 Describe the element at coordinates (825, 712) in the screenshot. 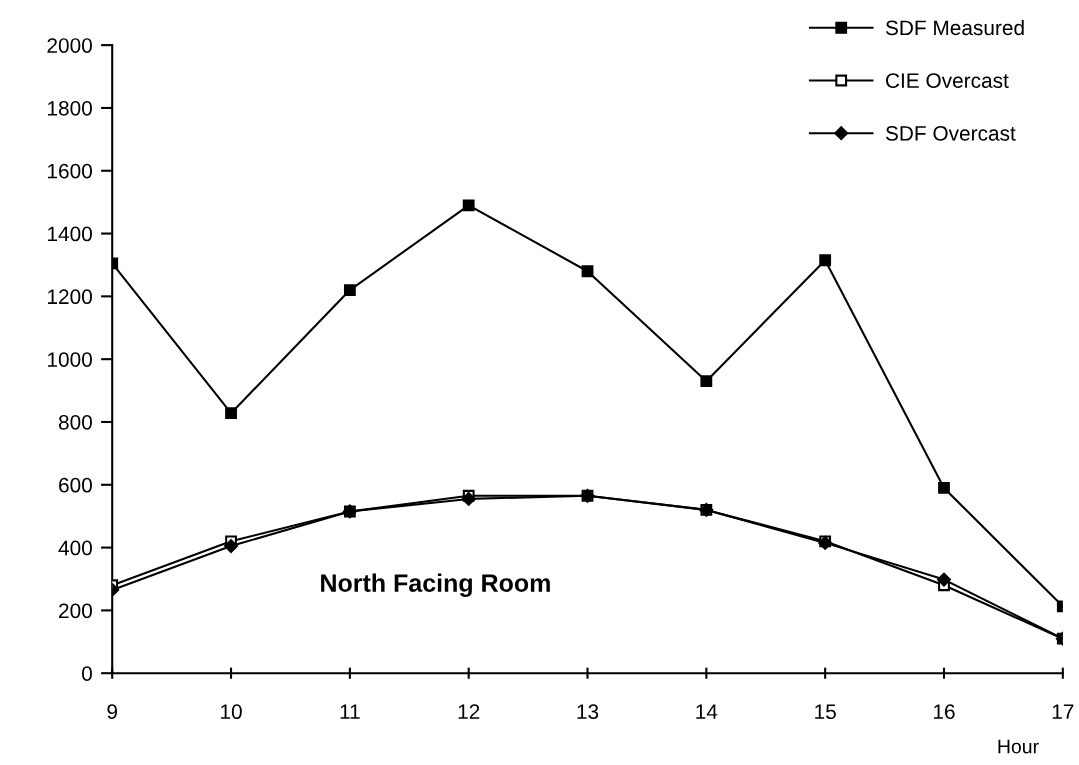

I see `x-tick-label: 15` at that location.